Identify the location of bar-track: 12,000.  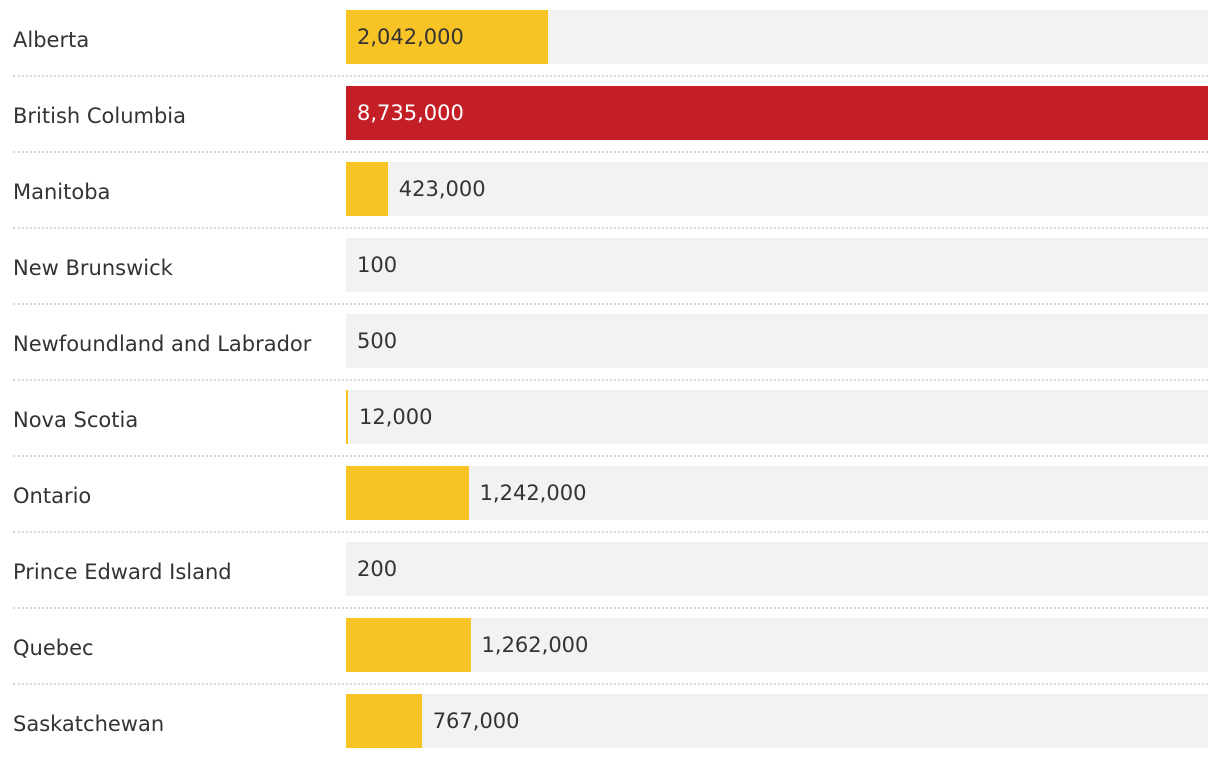
(777, 417).